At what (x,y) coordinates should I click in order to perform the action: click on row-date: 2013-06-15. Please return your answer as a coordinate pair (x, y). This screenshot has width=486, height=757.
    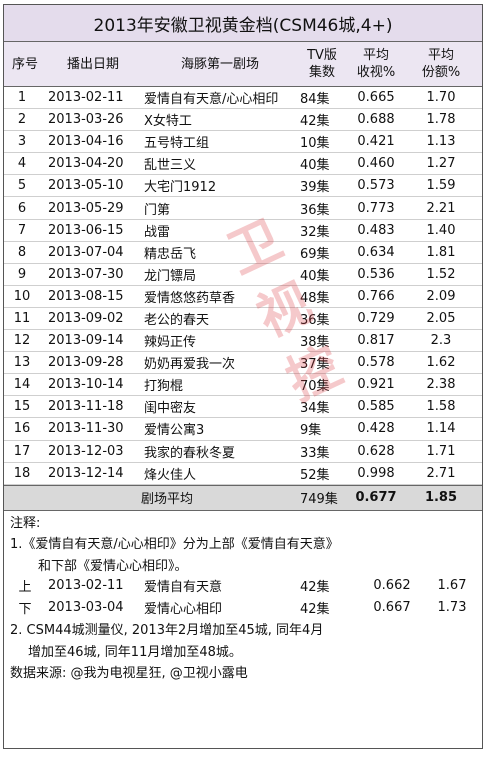
    Looking at the image, I should click on (86, 230).